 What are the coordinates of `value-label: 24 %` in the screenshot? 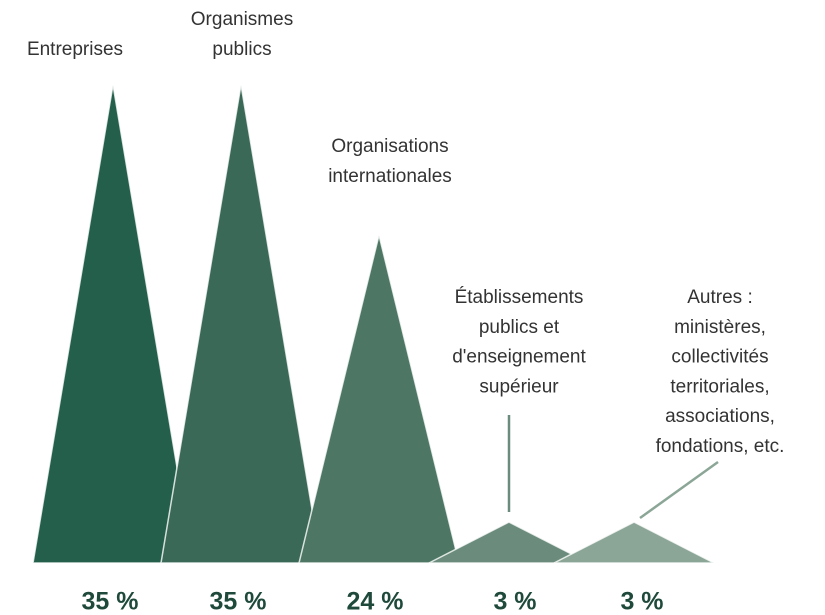 It's located at (375, 601).